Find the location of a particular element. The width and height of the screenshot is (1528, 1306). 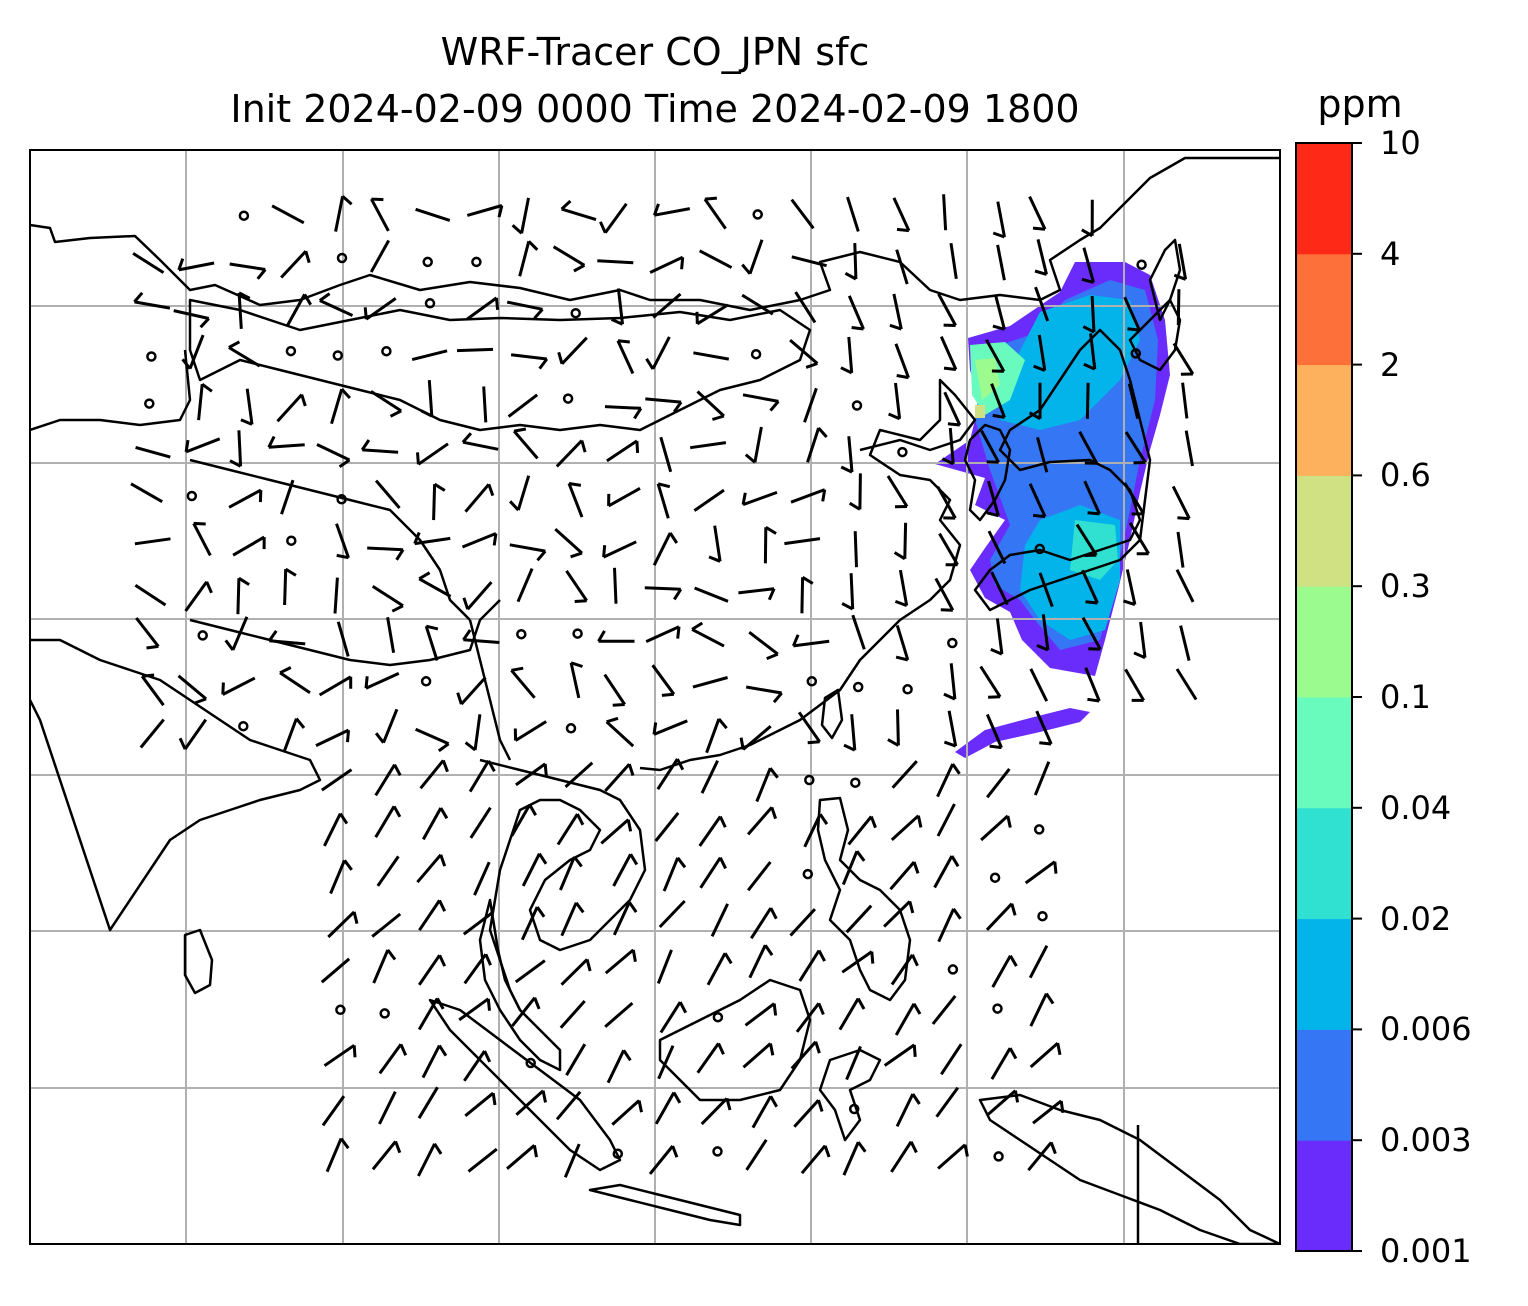

malay-peninsula is located at coordinates (520, 985).